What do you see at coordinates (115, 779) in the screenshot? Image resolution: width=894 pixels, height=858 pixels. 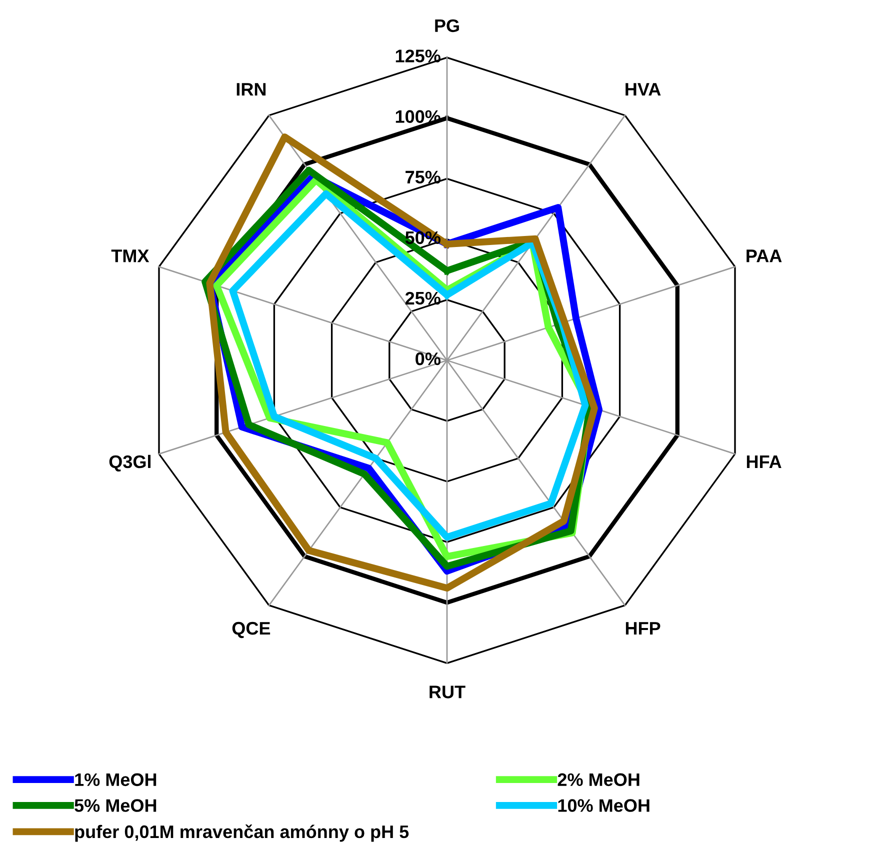 I see `legend-label: 1% MeOH` at bounding box center [115, 779].